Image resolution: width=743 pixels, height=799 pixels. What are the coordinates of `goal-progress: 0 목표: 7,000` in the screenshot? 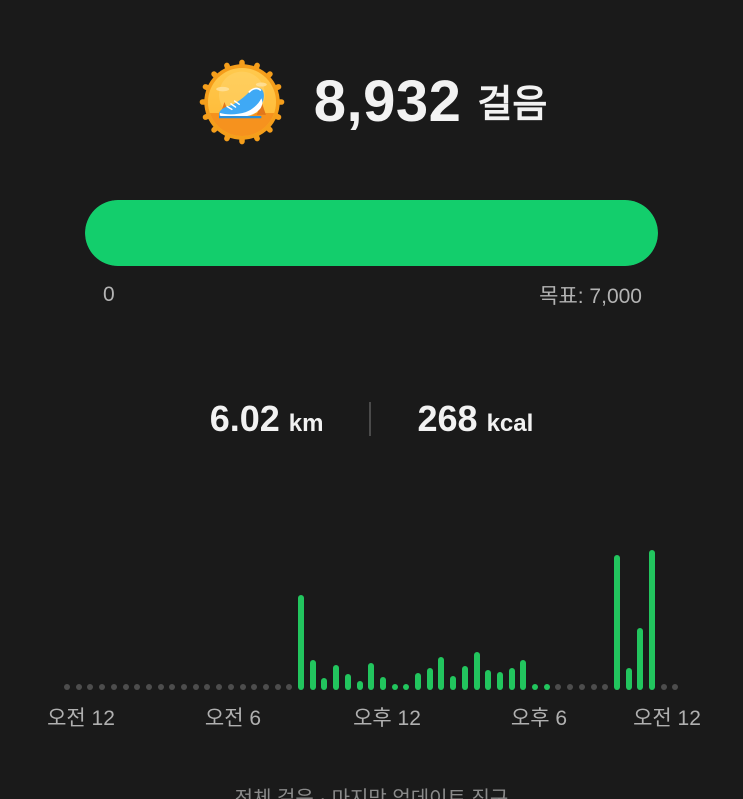 It's located at (371, 255).